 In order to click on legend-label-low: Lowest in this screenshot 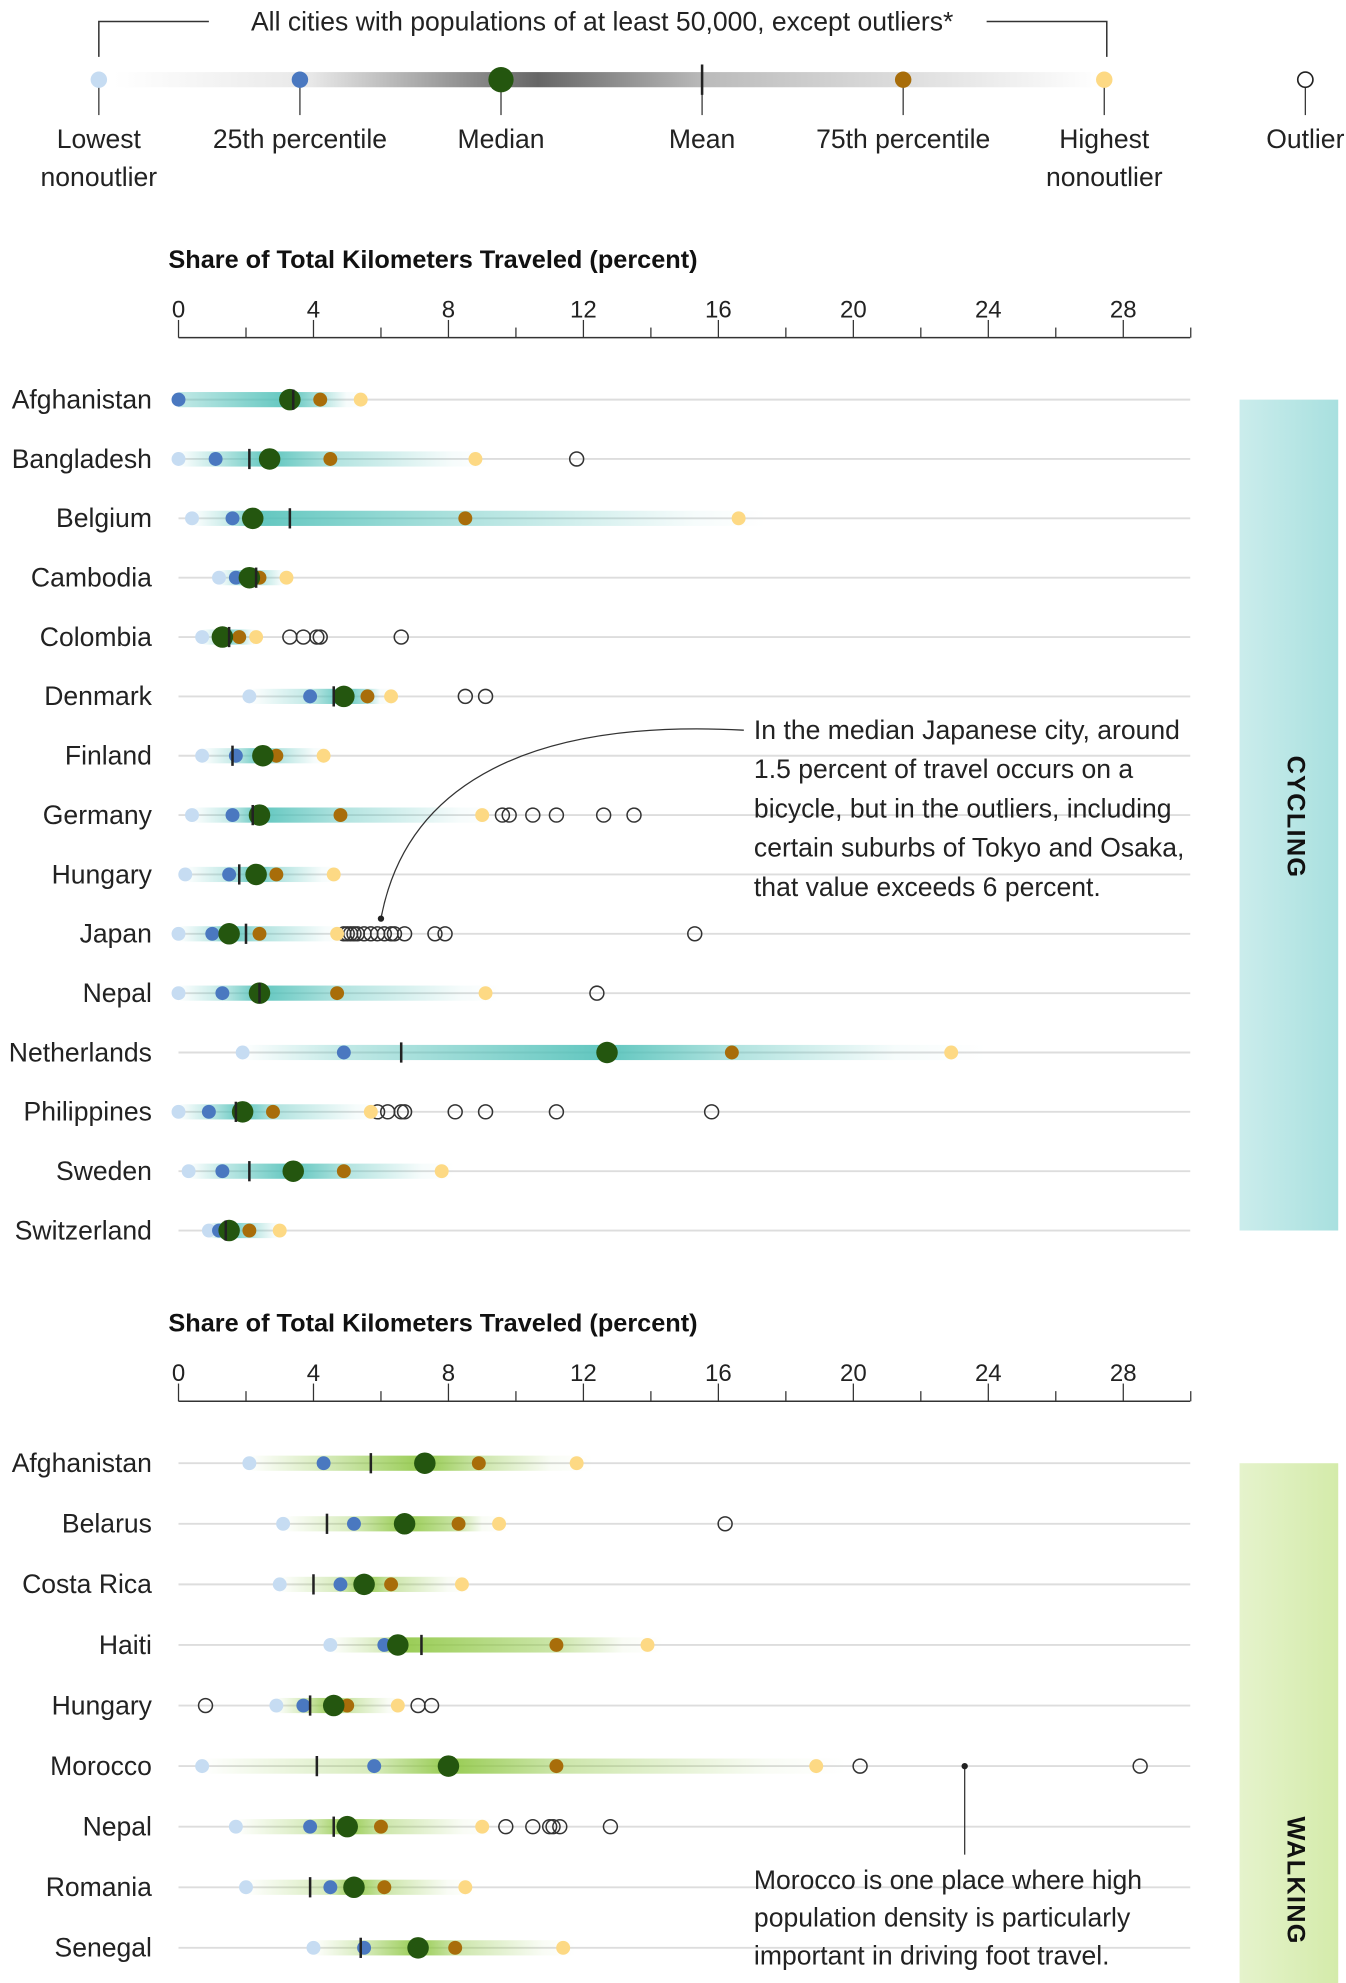, I will do `click(99, 139)`.